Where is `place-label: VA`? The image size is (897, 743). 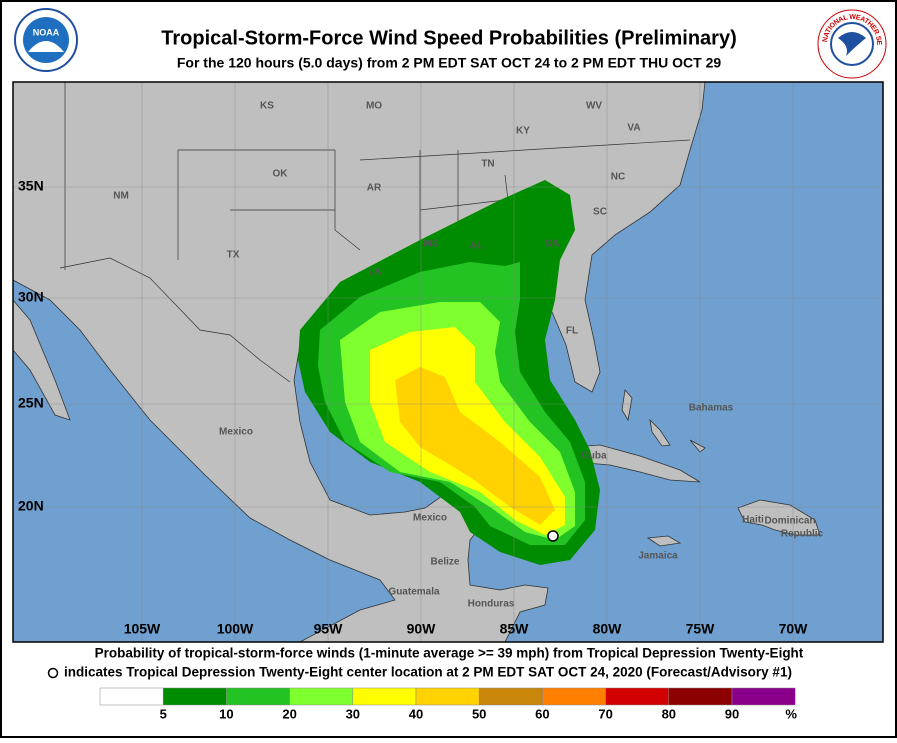
place-label: VA is located at coordinates (633, 128).